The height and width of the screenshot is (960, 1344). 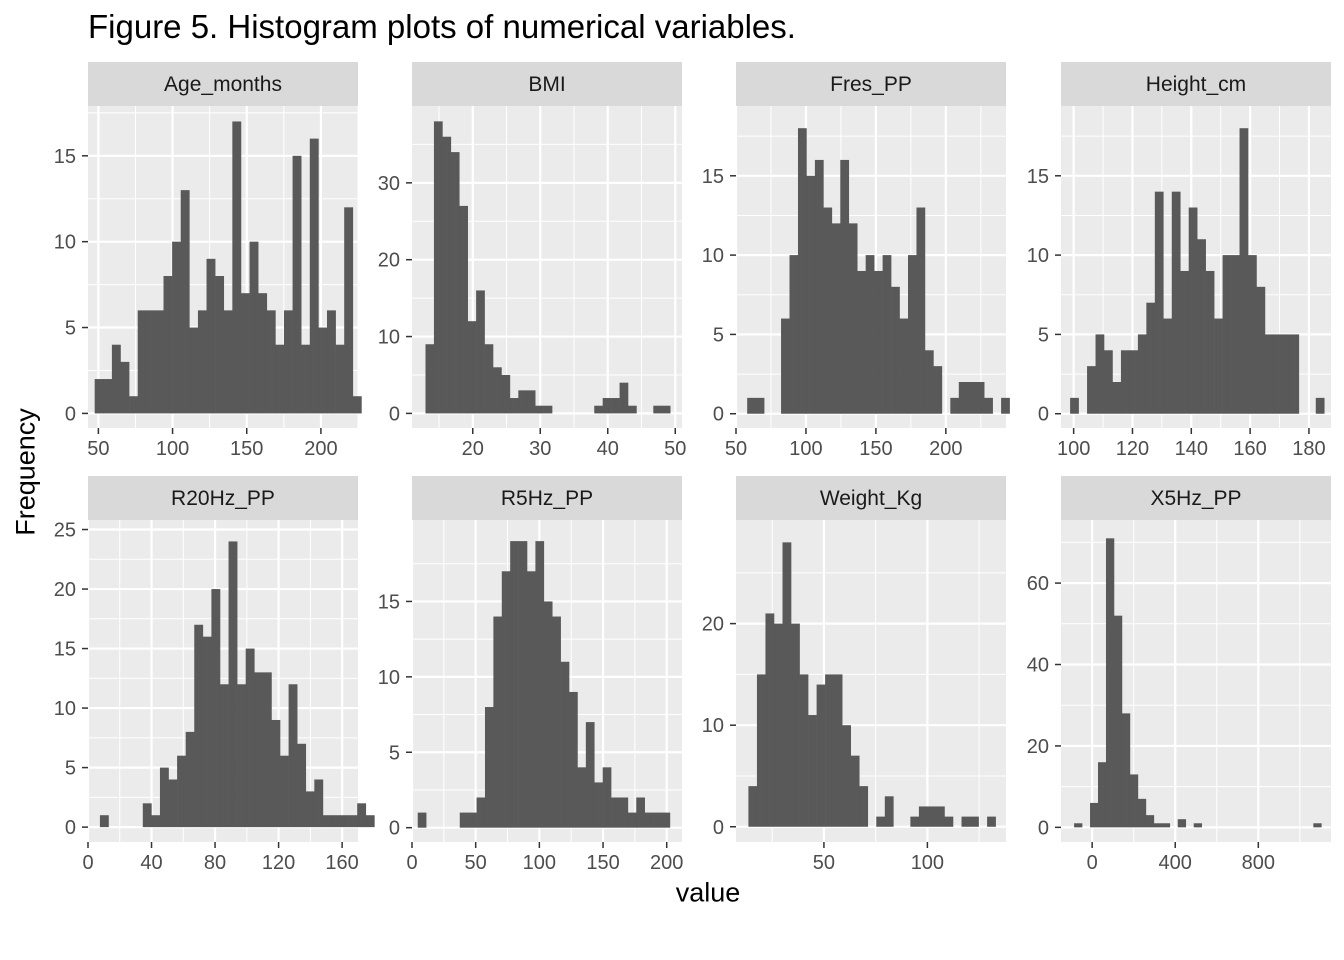 I want to click on x-tick-label: 100, so click(x=172, y=449).